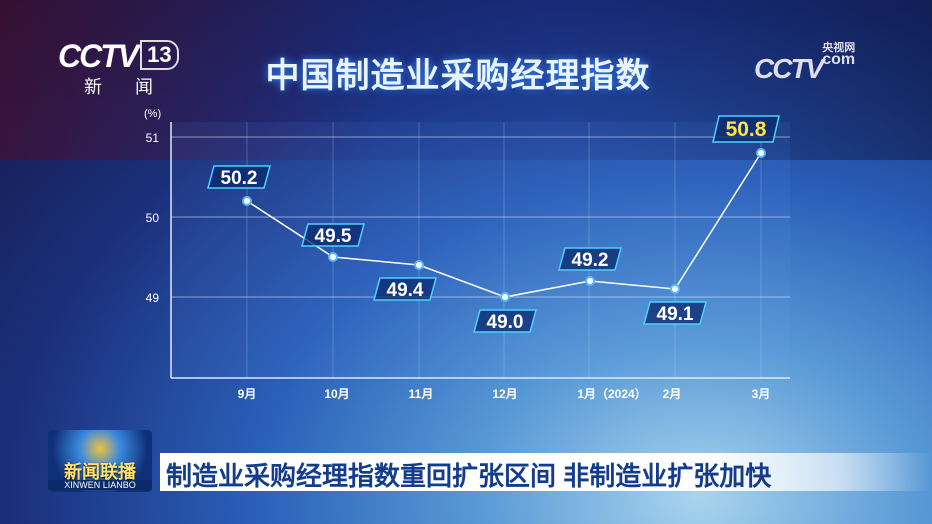  What do you see at coordinates (761, 394) in the screenshot?
I see `x-tick-label: 3月` at bounding box center [761, 394].